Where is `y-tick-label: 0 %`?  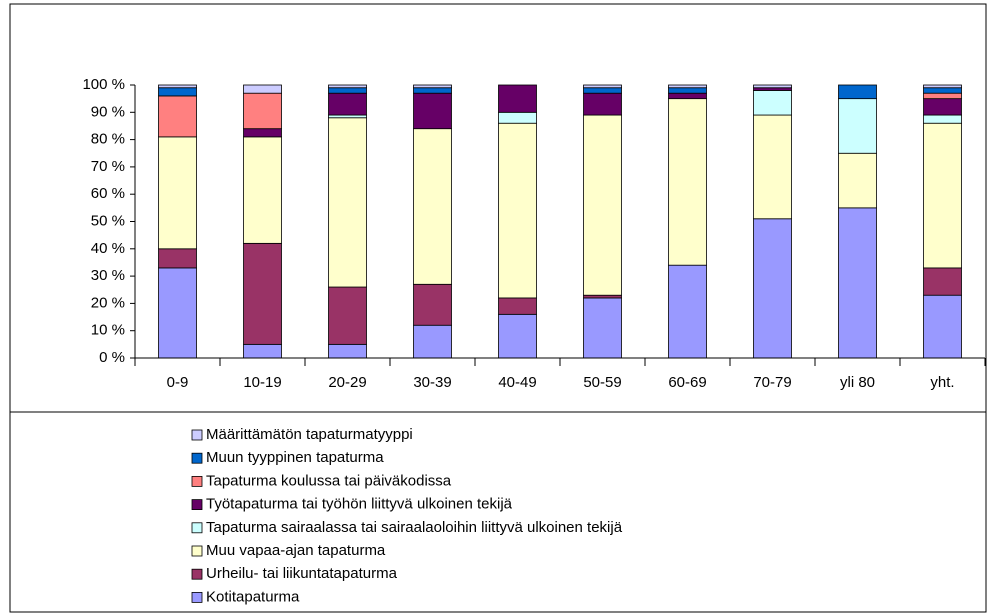 y-tick-label: 0 % is located at coordinates (112, 357).